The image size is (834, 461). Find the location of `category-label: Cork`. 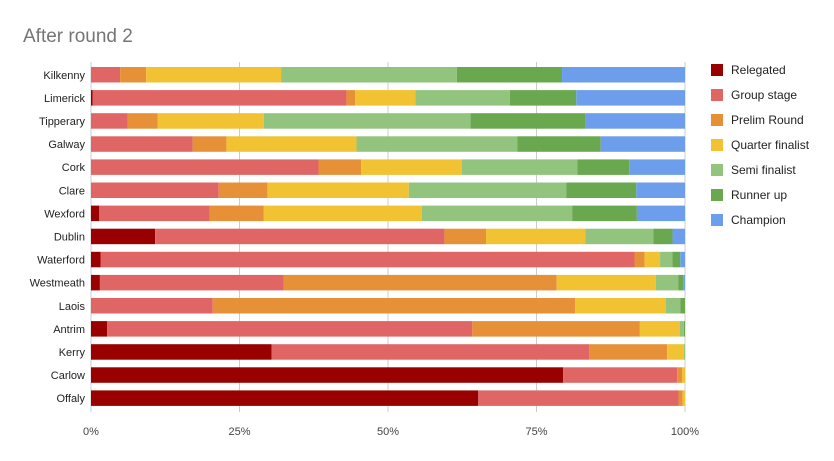

category-label: Cork is located at coordinates (74, 168).